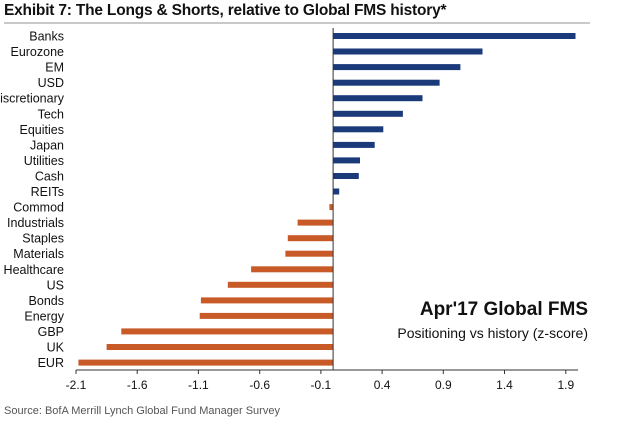 The width and height of the screenshot is (624, 426). What do you see at coordinates (267, 300) in the screenshot?
I see `bar-bonds` at bounding box center [267, 300].